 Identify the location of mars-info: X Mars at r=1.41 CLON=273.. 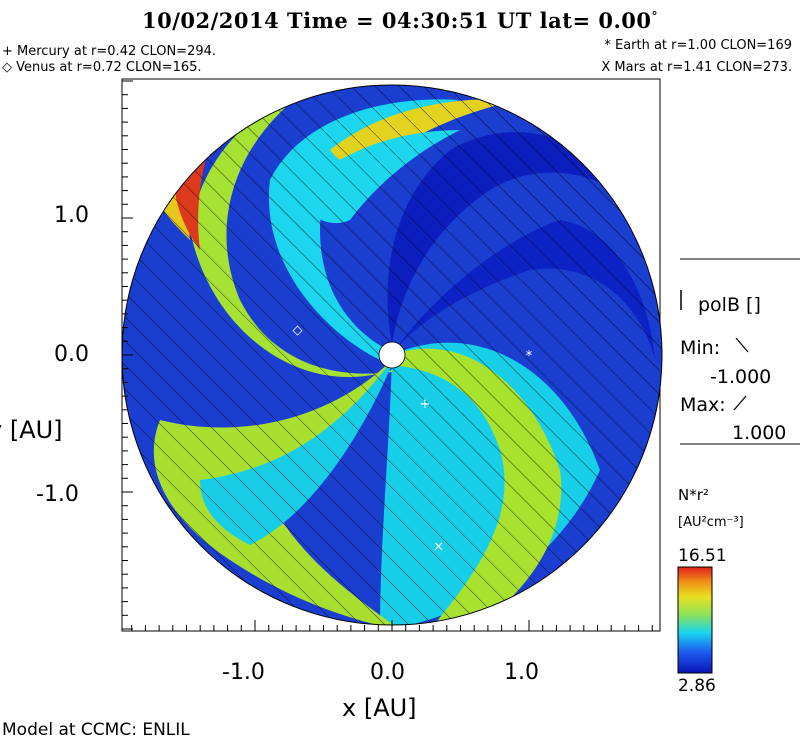
(696, 67).